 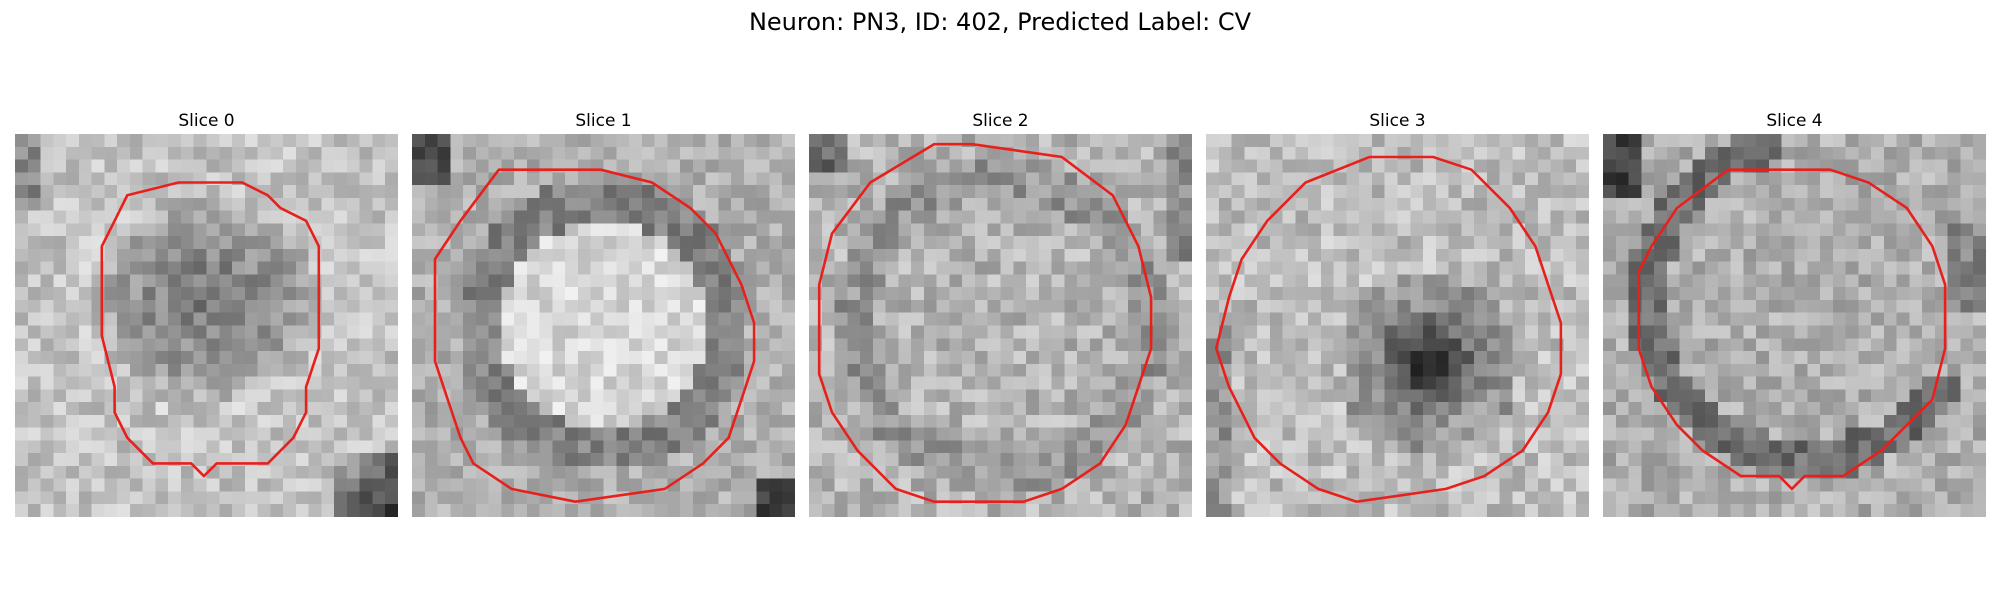 I want to click on slice-title-0: Slice 0, so click(x=206, y=121).